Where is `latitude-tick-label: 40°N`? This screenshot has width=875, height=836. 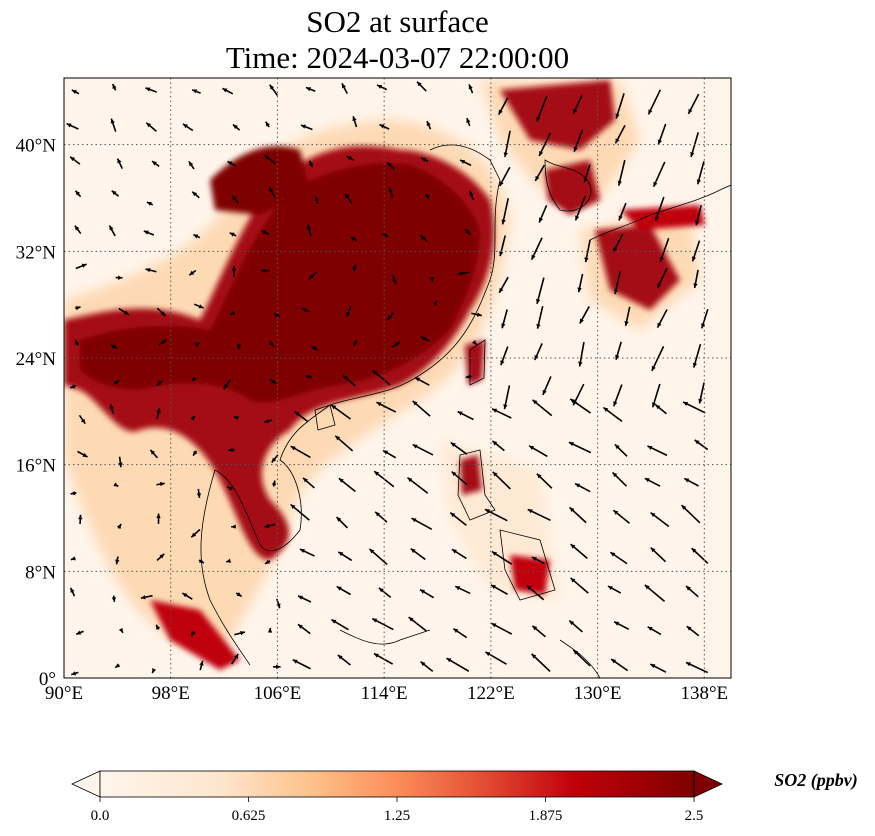
latitude-tick-label: 40°N is located at coordinates (36, 146).